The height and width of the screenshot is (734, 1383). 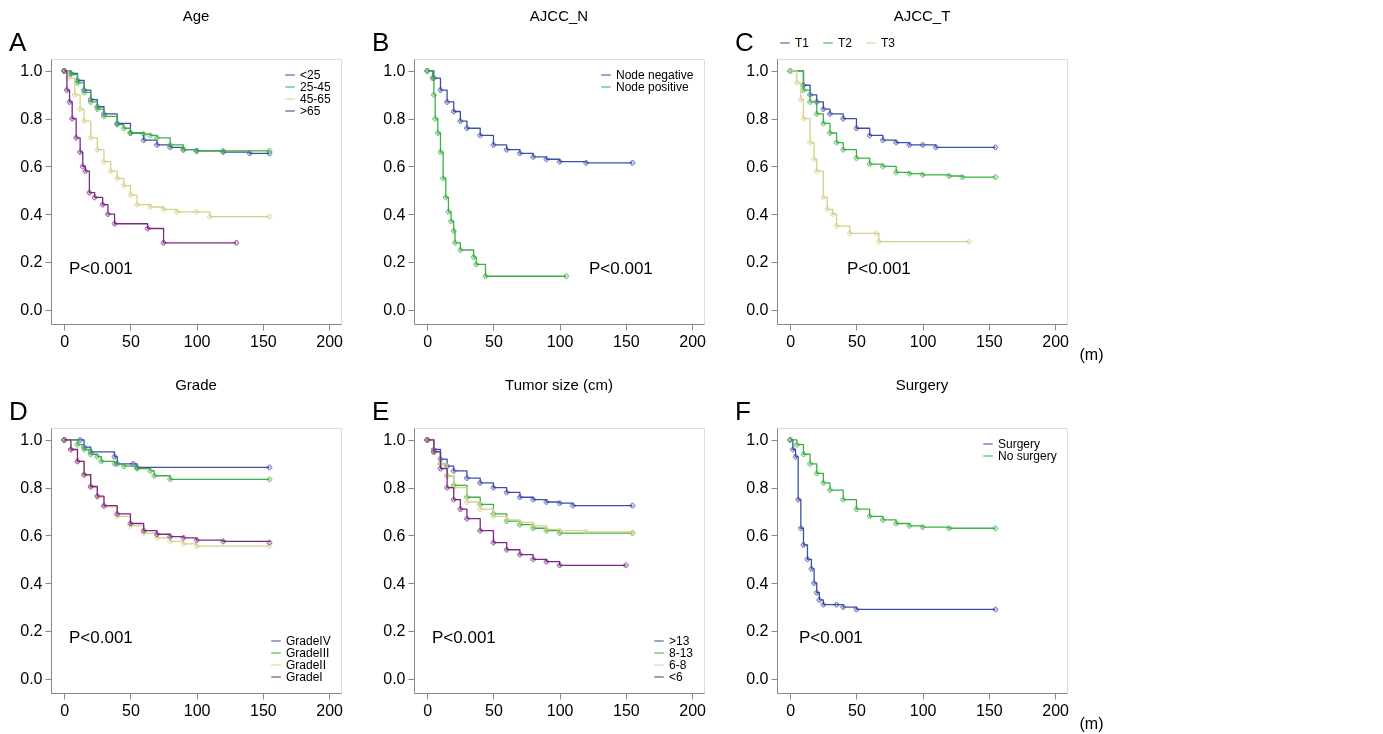 I want to click on chart-title: Surgery, so click(x=922, y=384).